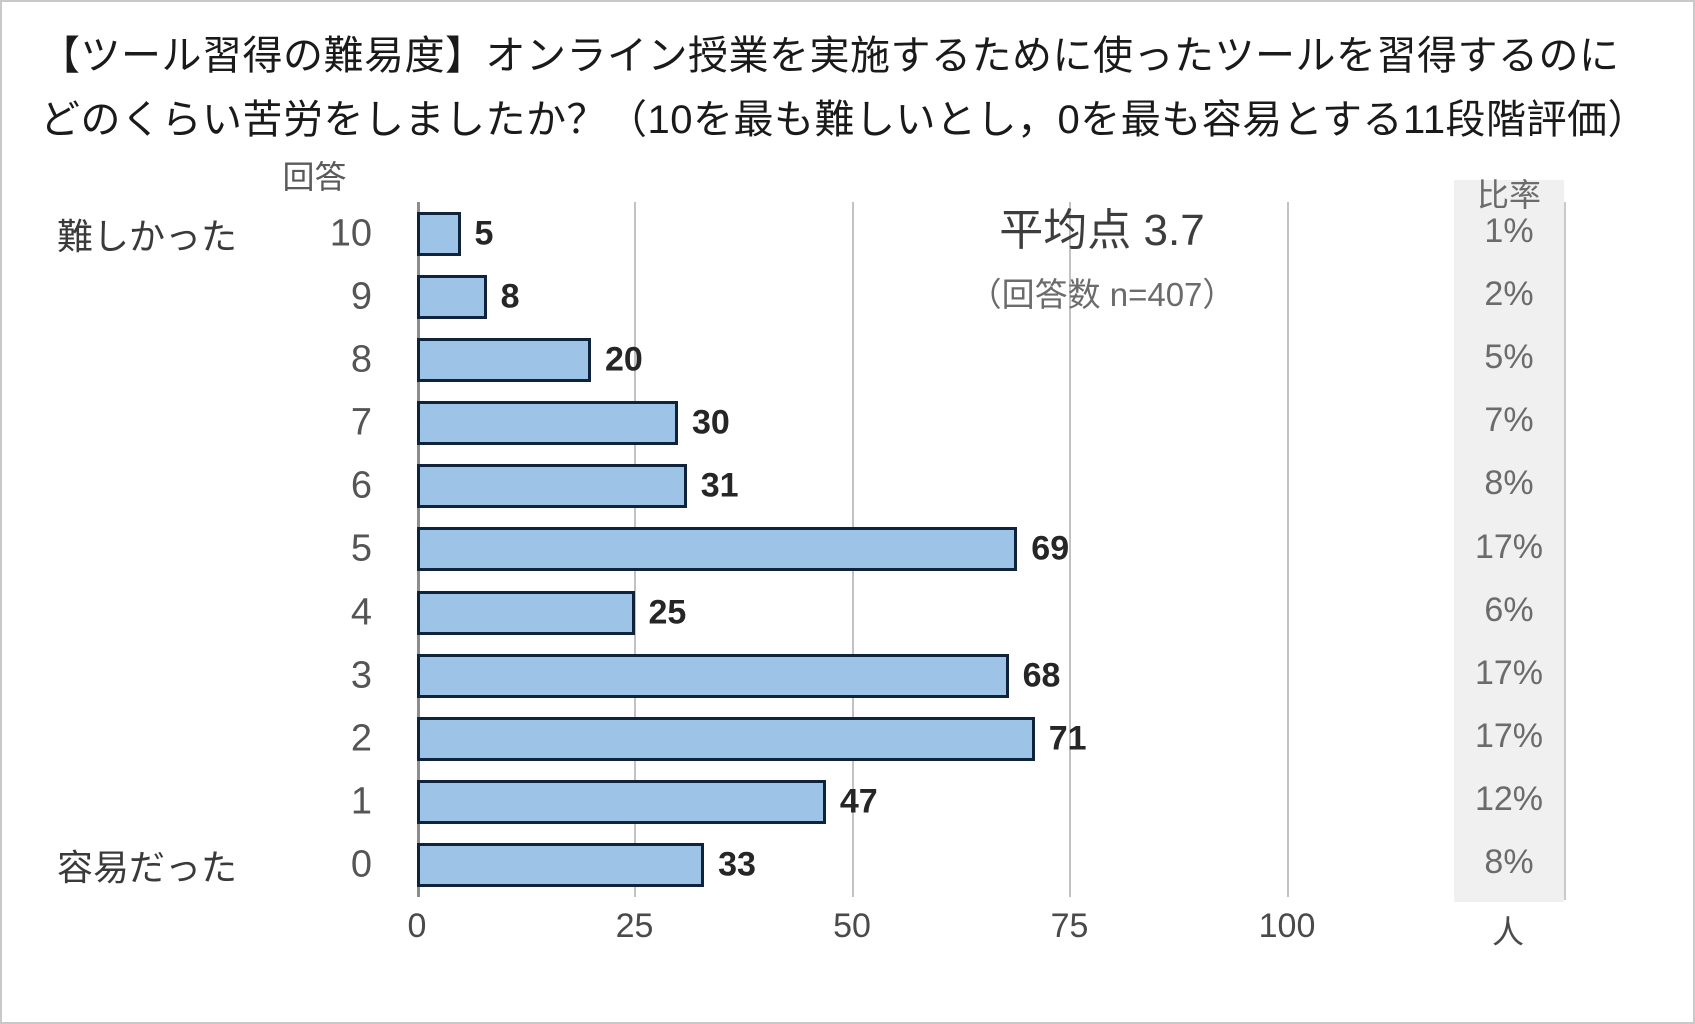 This screenshot has width=1695, height=1024. I want to click on response-count-label: （回答数 n=407）, so click(1102, 294).